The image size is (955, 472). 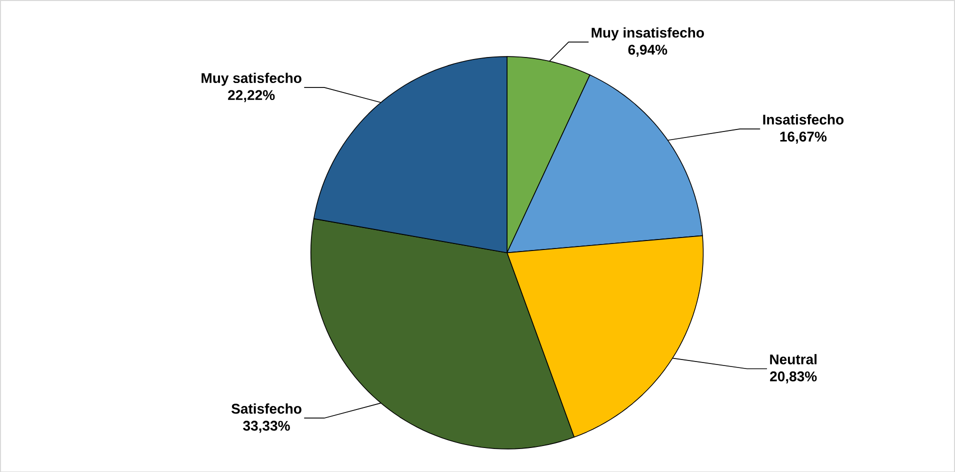 I want to click on data-label: 16,67%, so click(x=803, y=137).